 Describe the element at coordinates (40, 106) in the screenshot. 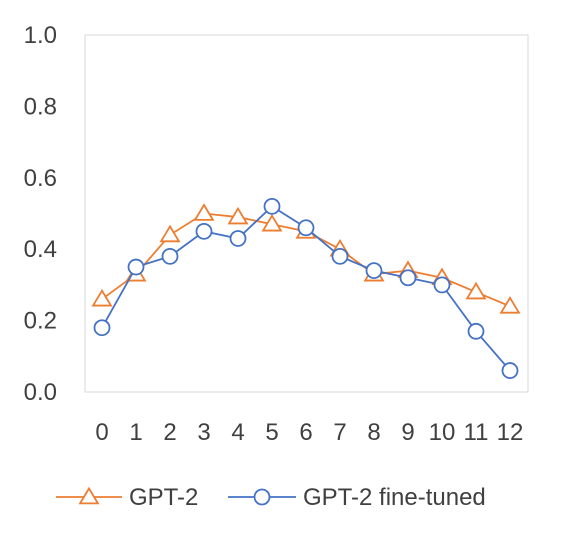

I see `y-tick-label: 0.8` at that location.